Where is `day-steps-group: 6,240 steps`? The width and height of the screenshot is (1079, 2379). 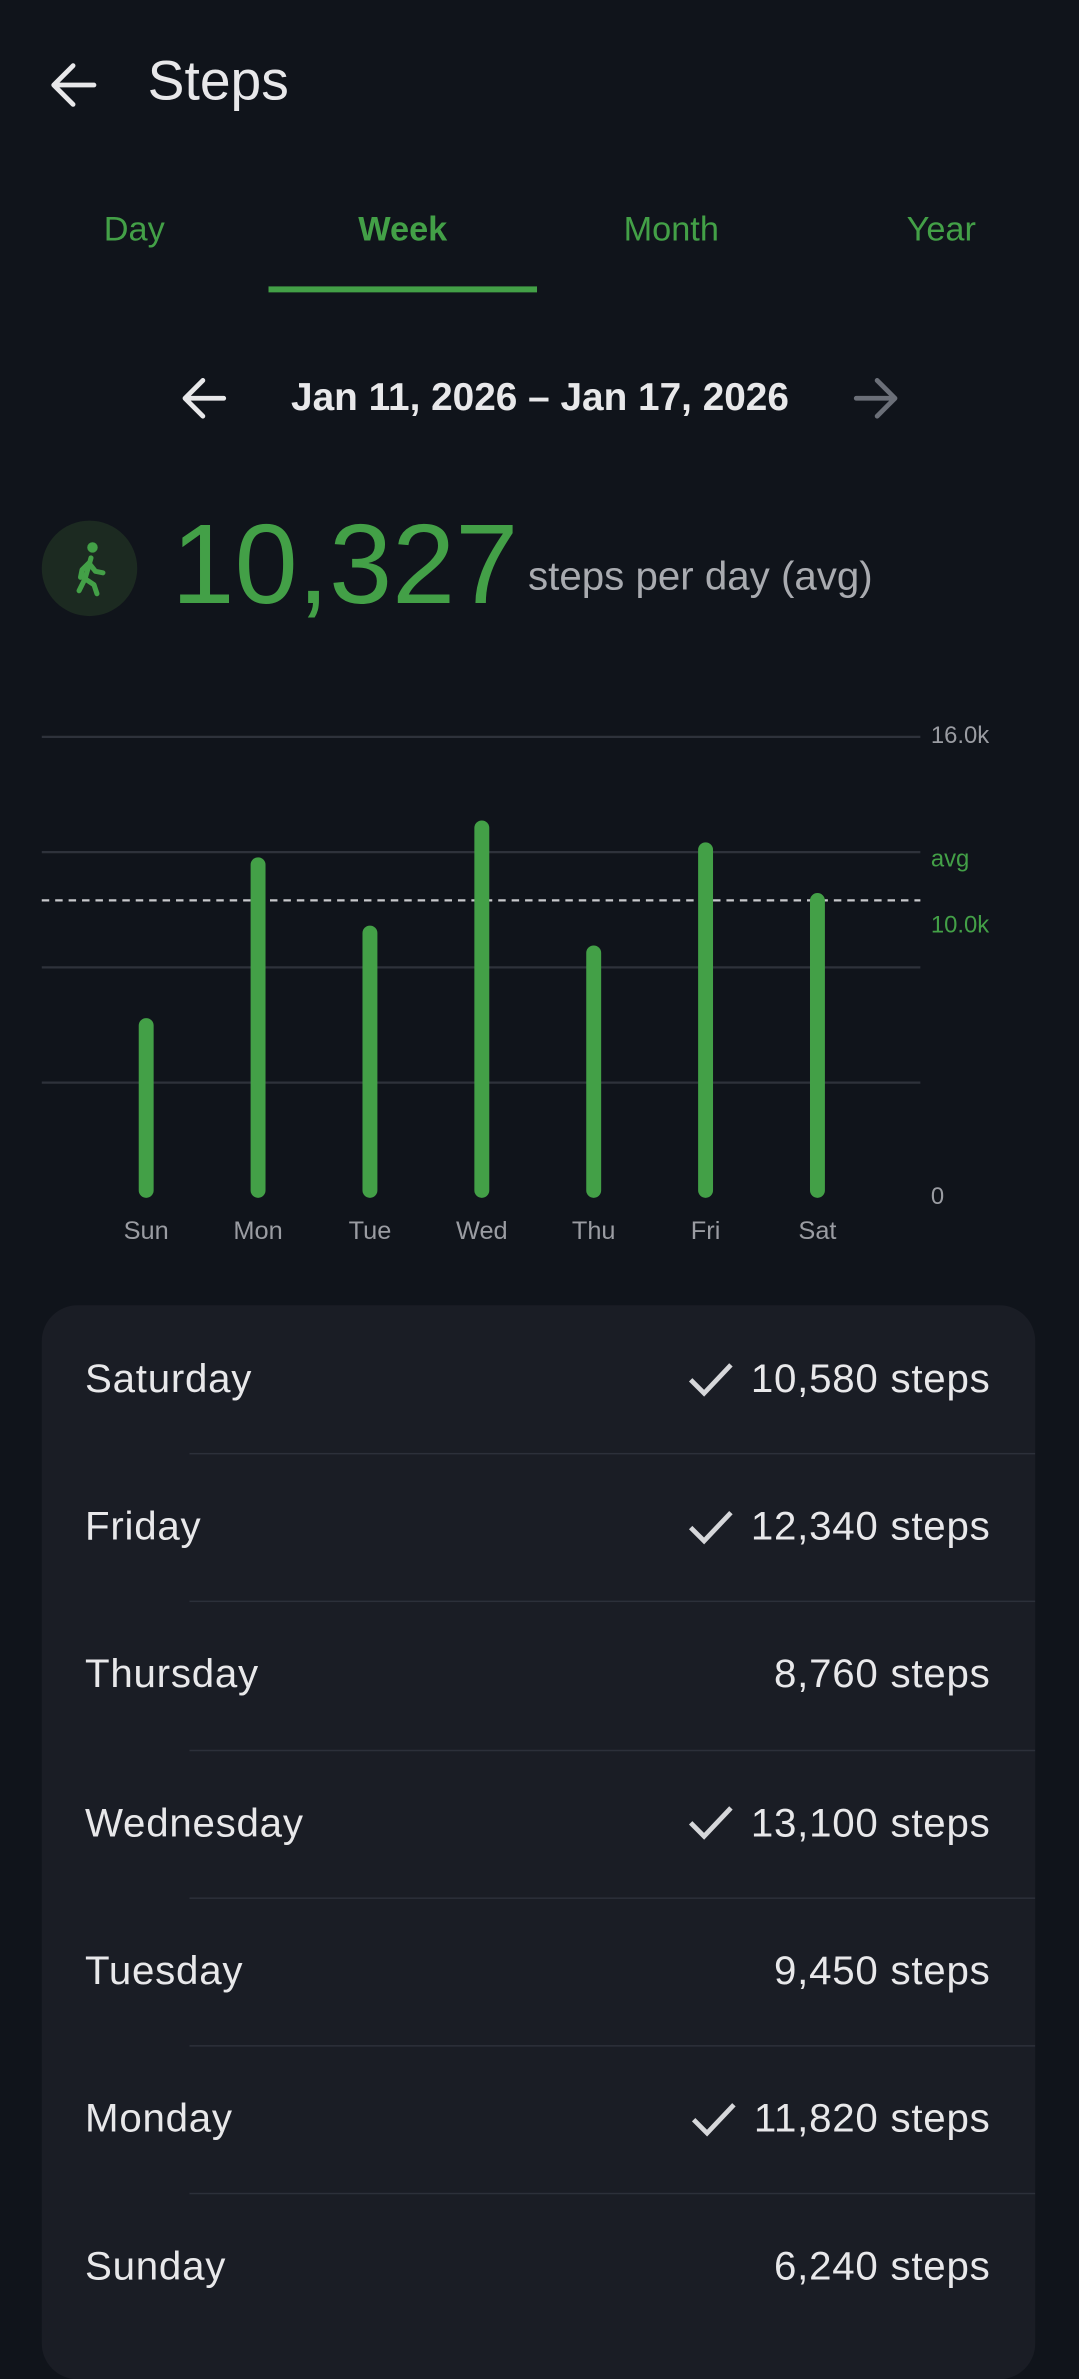 day-steps-group: 6,240 steps is located at coordinates (882, 2267).